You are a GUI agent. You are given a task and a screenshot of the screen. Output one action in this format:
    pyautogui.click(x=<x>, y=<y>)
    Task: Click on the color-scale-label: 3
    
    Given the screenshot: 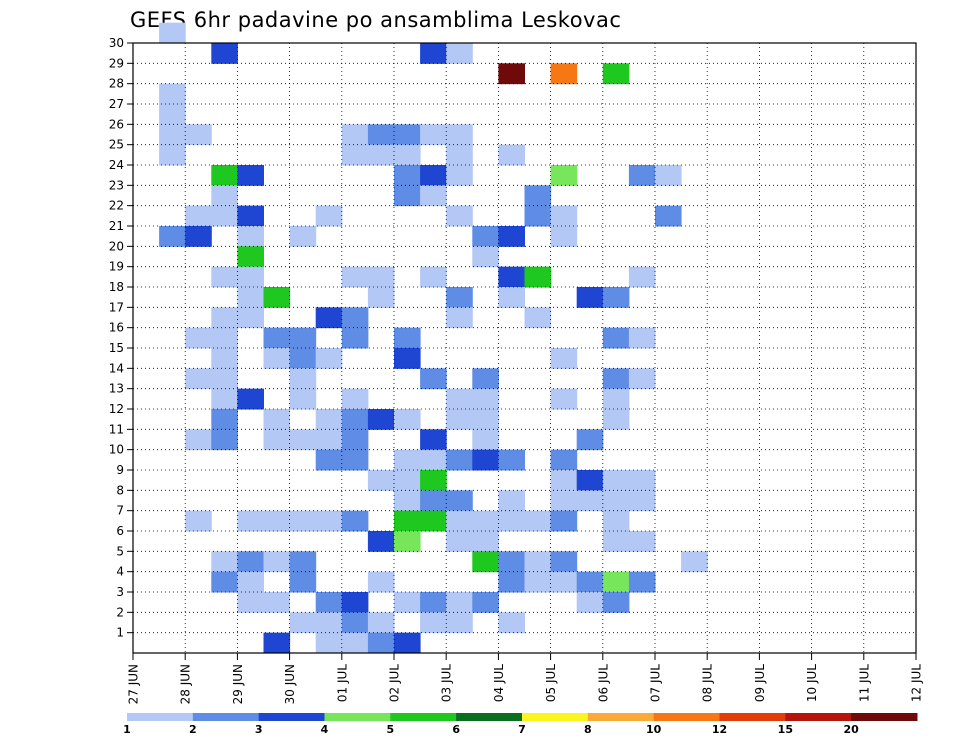 What is the action you would take?
    pyautogui.click(x=259, y=729)
    